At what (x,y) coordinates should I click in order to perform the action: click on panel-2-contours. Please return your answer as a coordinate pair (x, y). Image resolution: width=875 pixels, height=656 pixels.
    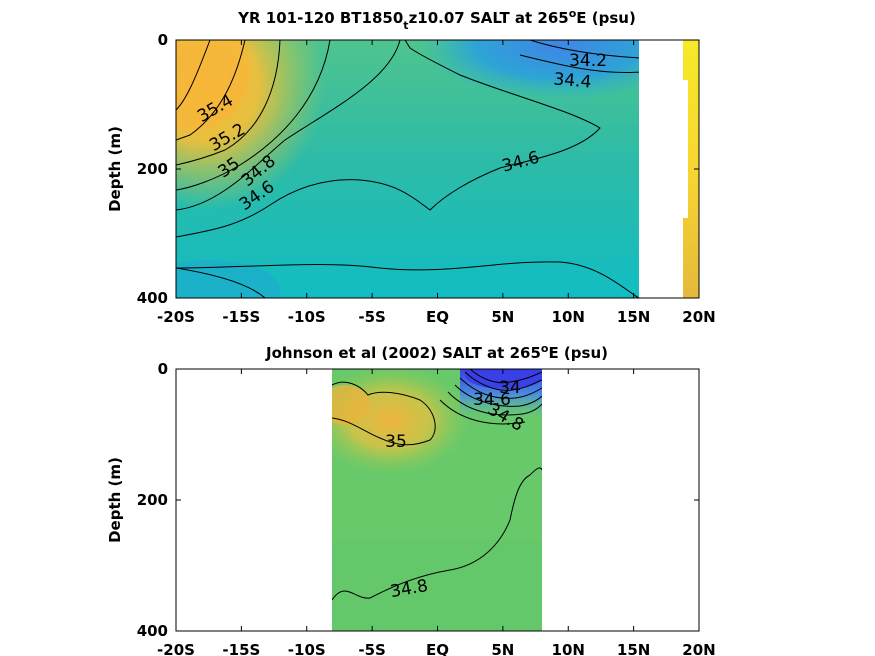
    Looking at the image, I should click on (437, 485).